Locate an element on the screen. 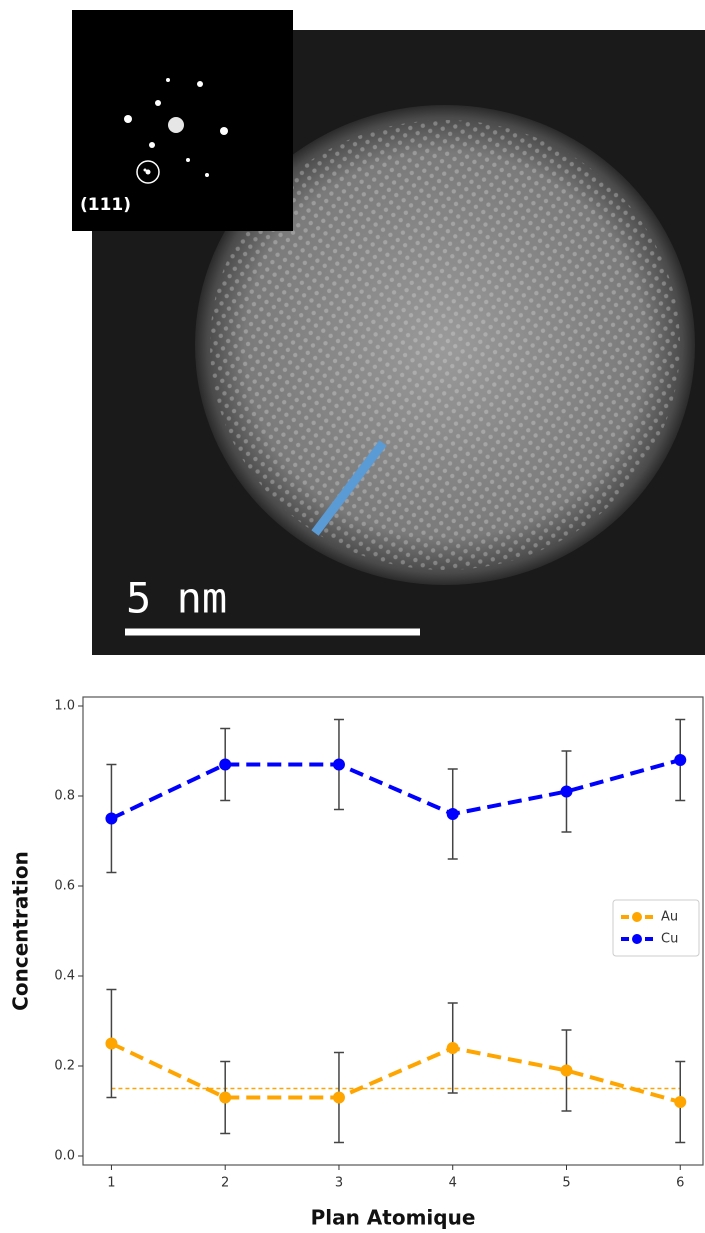  y-tick-label: 0.6 is located at coordinates (64, 886).